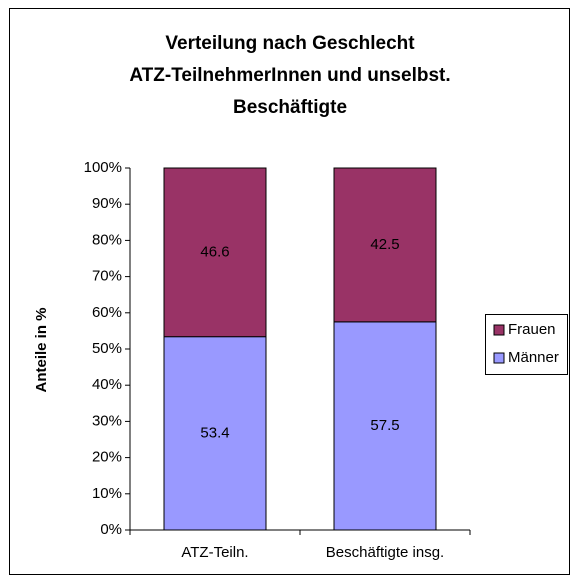 Image resolution: width=578 pixels, height=582 pixels. What do you see at coordinates (107, 276) in the screenshot?
I see `y-tick-label: 70%` at bounding box center [107, 276].